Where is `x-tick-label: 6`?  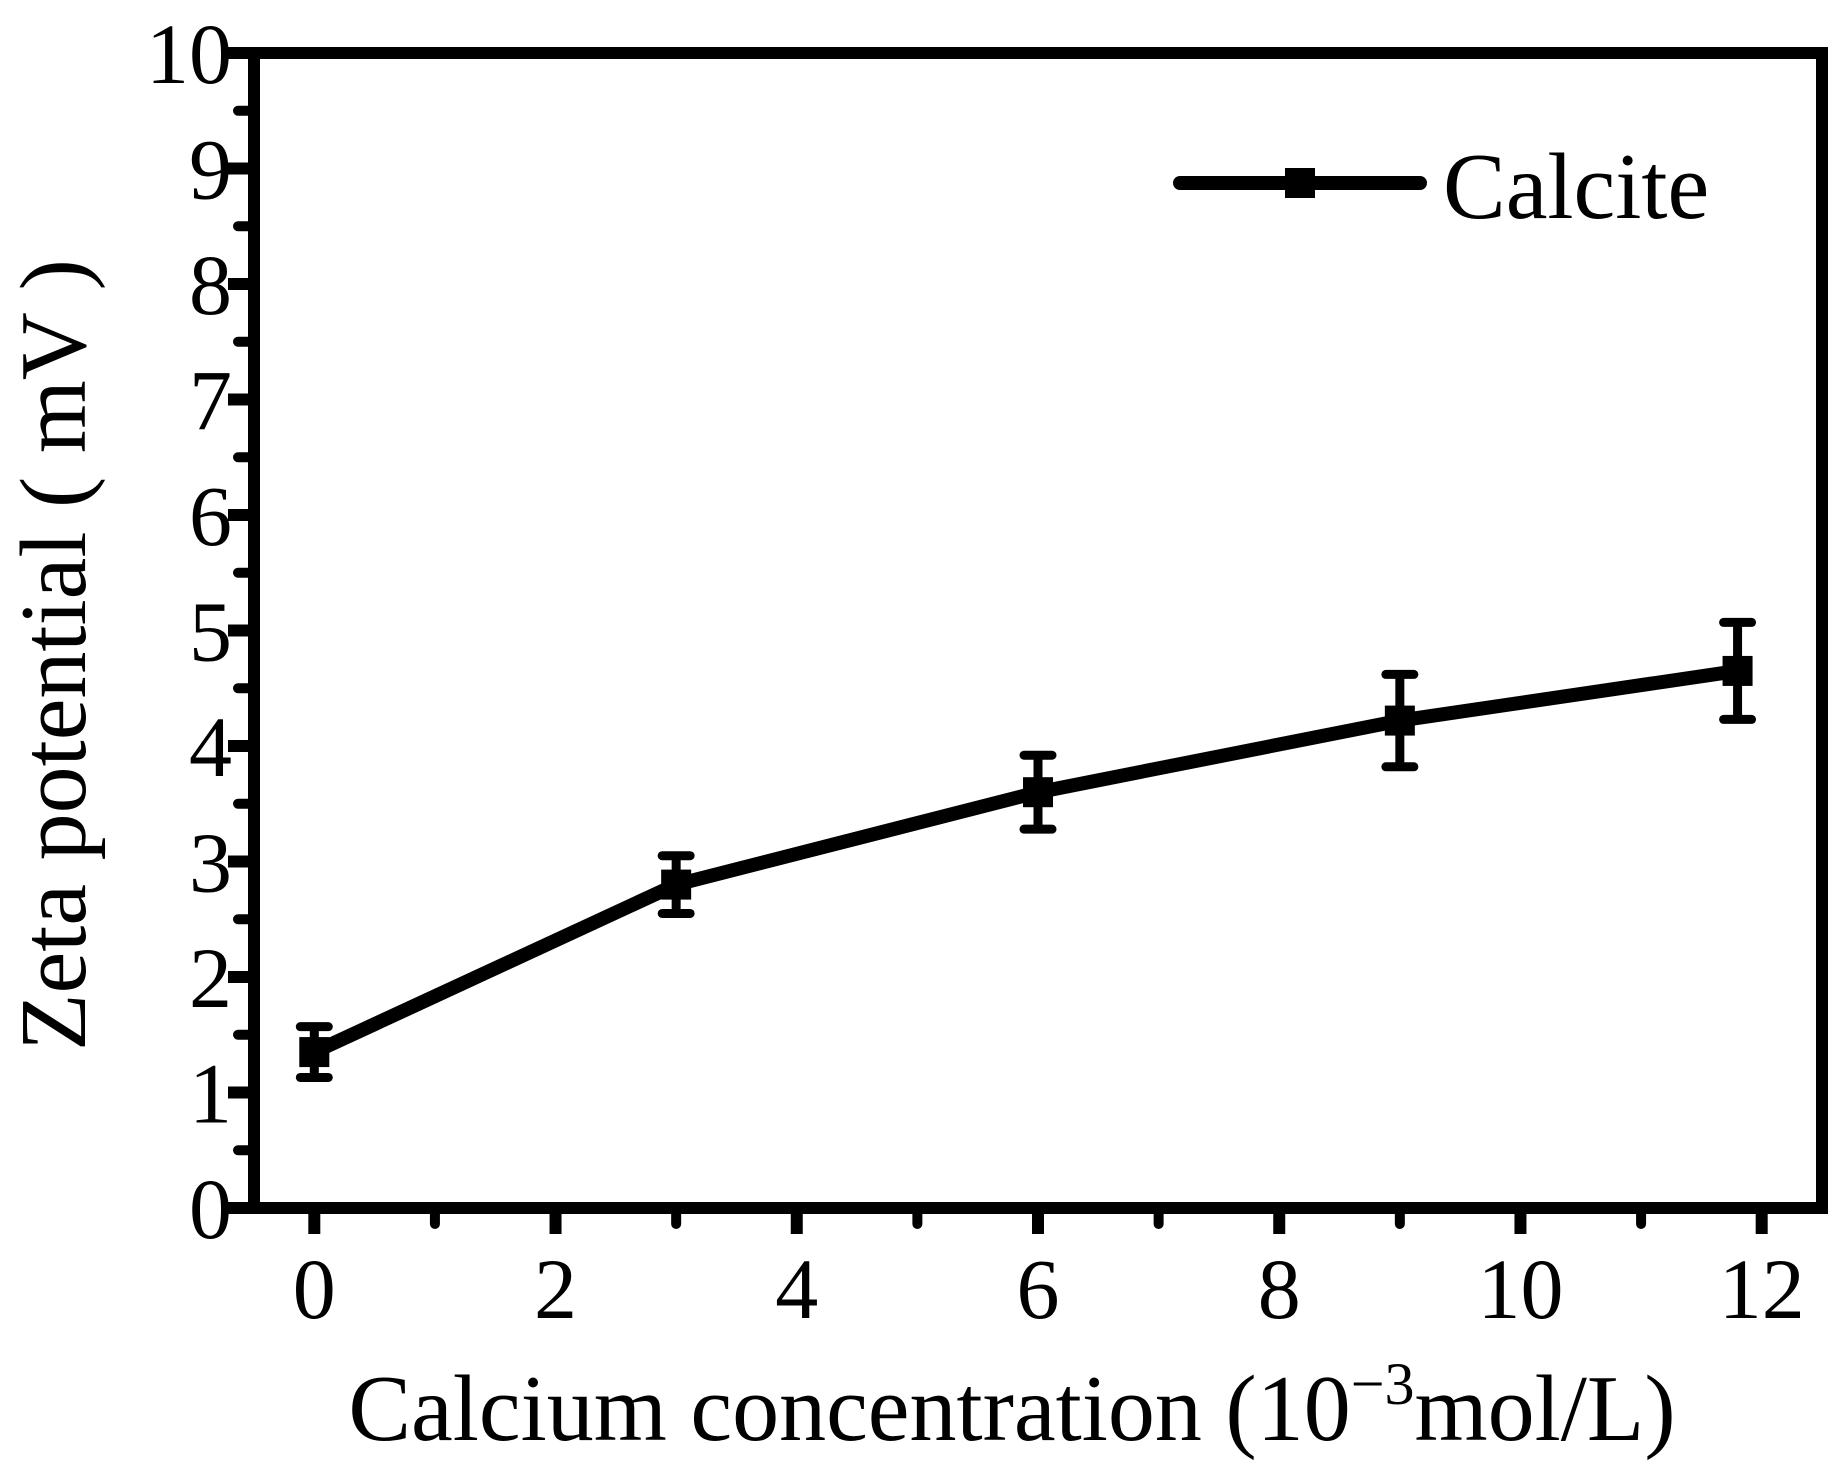
x-tick-label: 6 is located at coordinates (1038, 1289).